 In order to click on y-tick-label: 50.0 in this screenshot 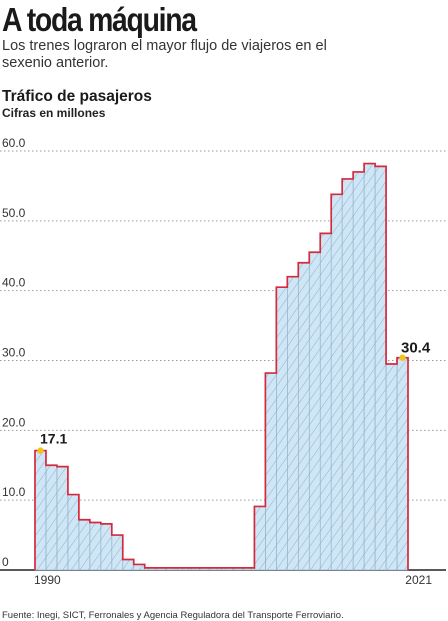, I will do `click(14, 213)`.